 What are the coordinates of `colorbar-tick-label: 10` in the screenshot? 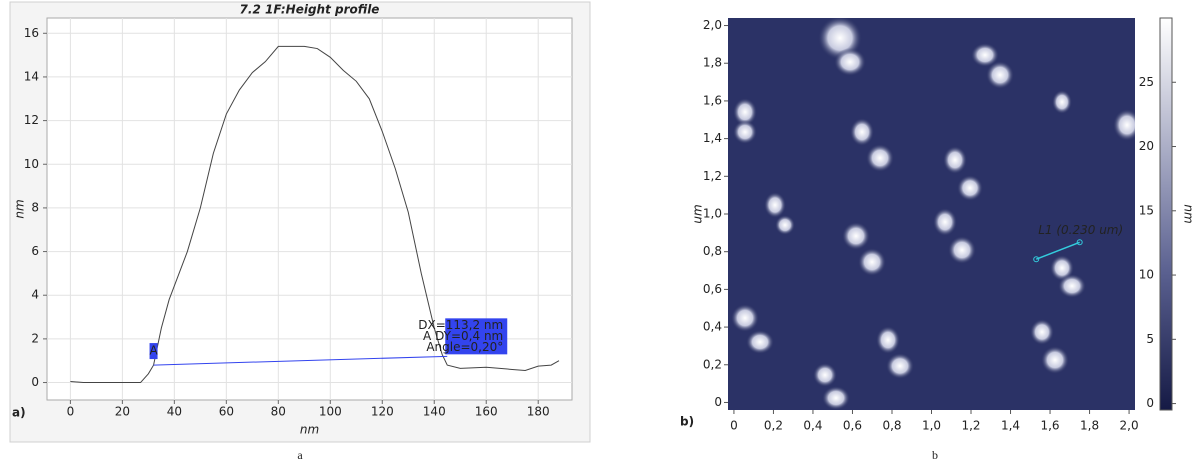 It's located at (1146, 275).